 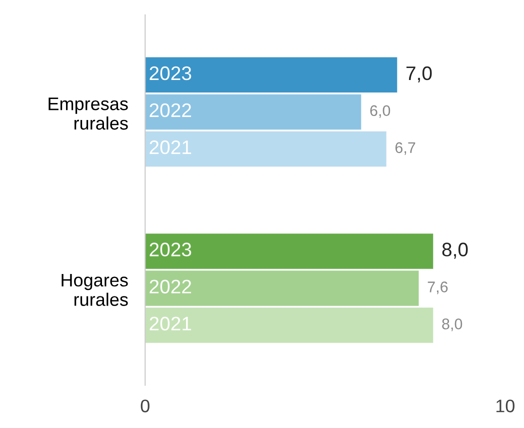 What do you see at coordinates (145, 406) in the screenshot?
I see `x-tick-label: 0` at bounding box center [145, 406].